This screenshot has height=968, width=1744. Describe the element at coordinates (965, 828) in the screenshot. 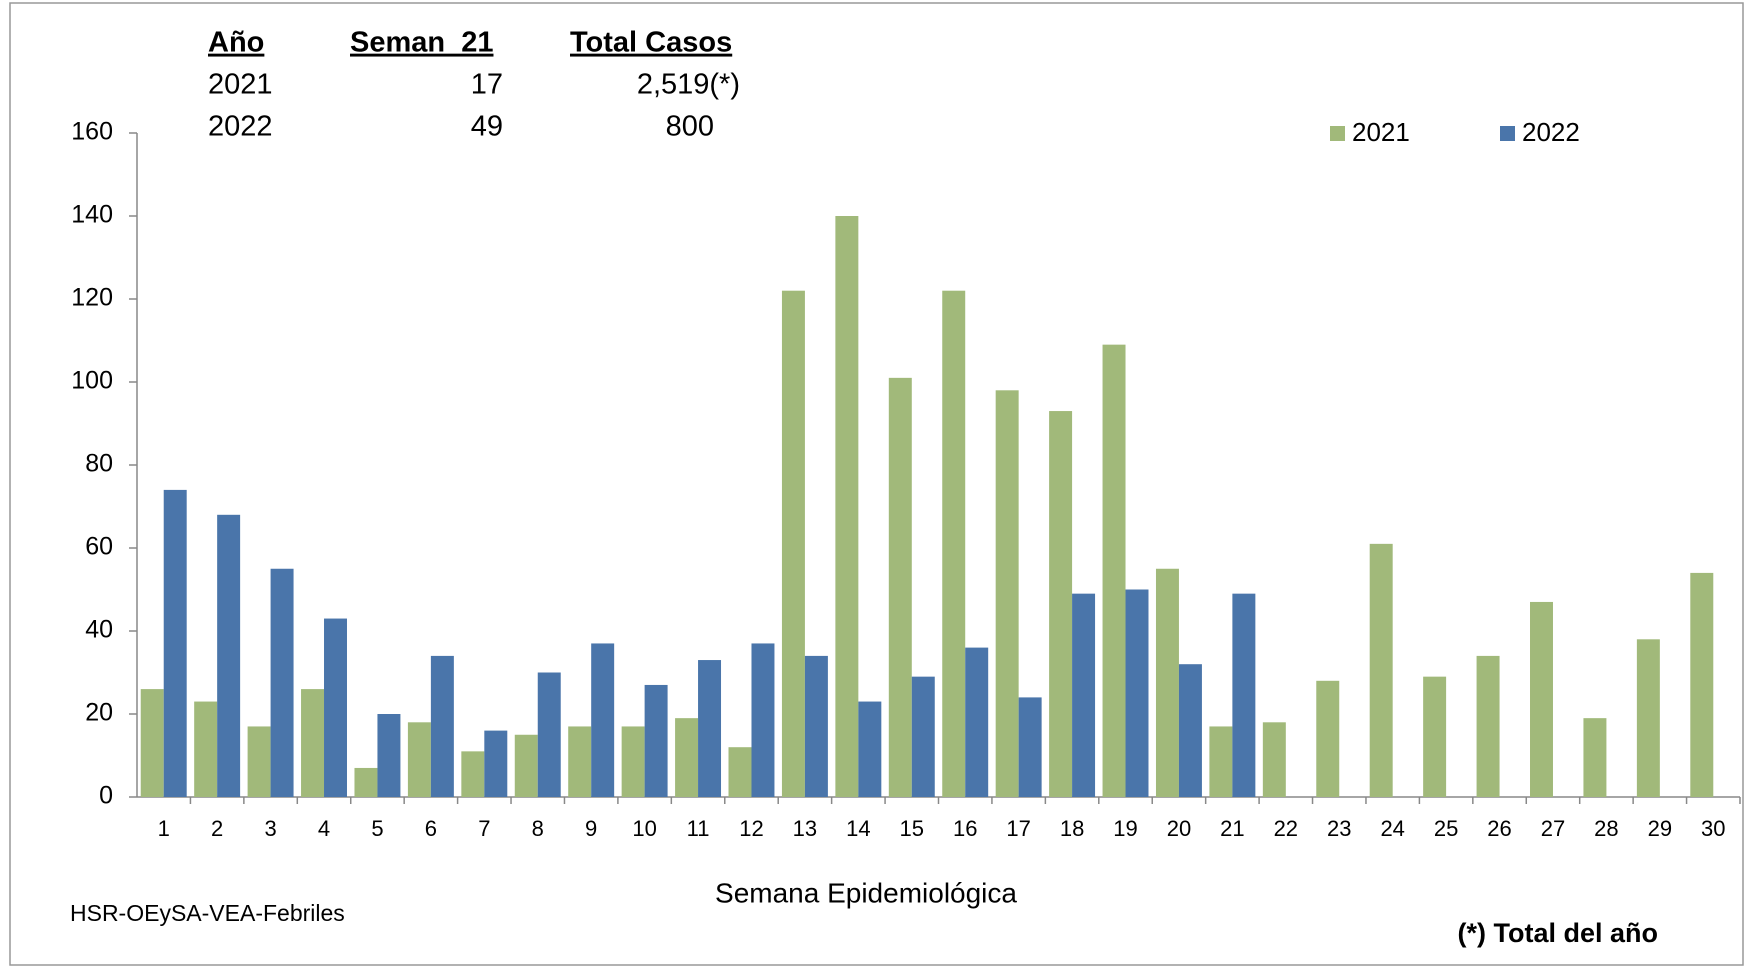

I see `x-tick-label: 16` at that location.